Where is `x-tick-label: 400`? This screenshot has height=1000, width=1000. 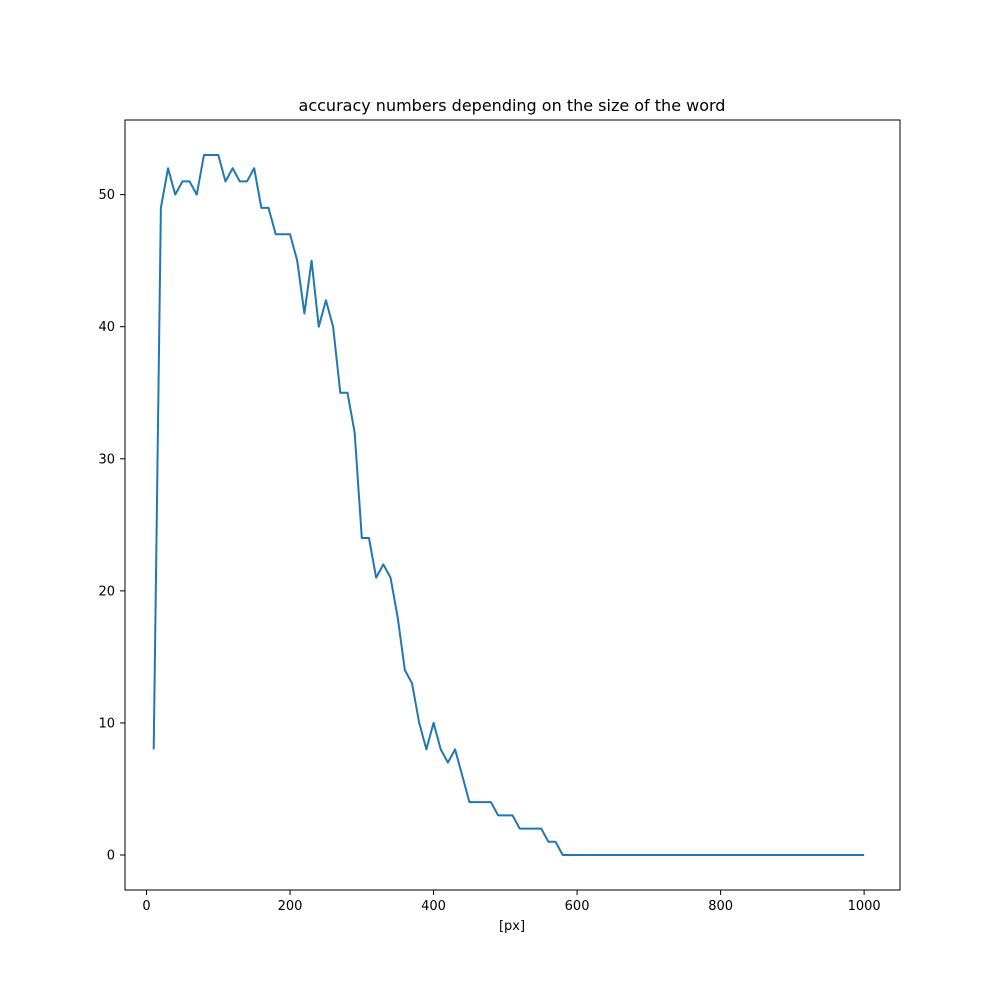 x-tick-label: 400 is located at coordinates (433, 906).